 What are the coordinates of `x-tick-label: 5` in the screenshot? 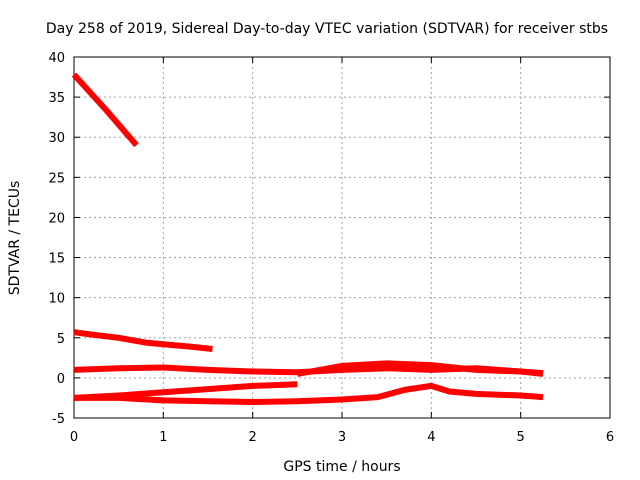 It's located at (521, 437).